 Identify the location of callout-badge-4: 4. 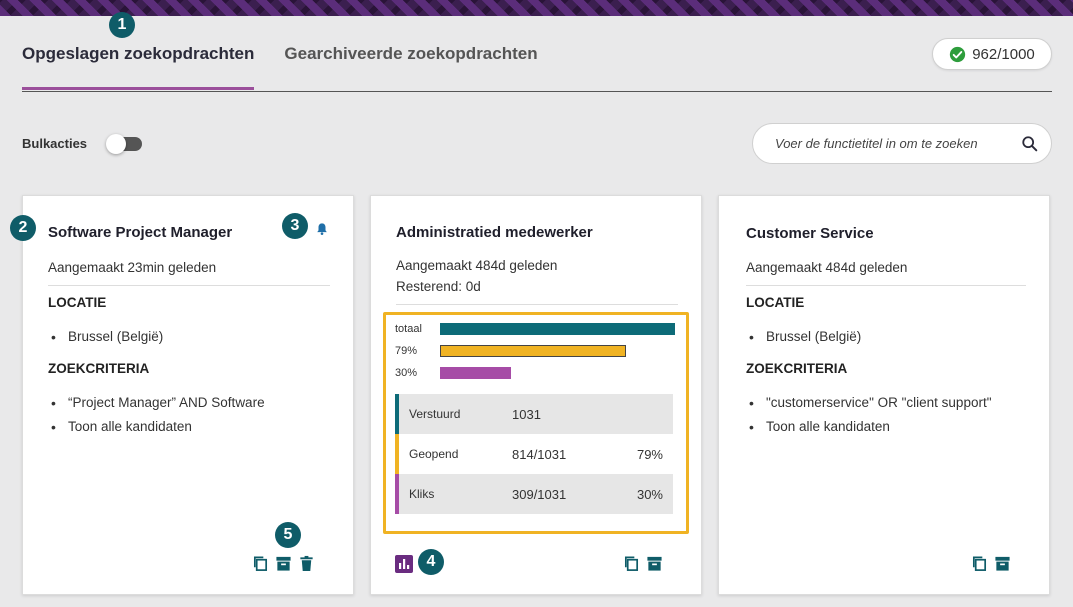
(431, 562).